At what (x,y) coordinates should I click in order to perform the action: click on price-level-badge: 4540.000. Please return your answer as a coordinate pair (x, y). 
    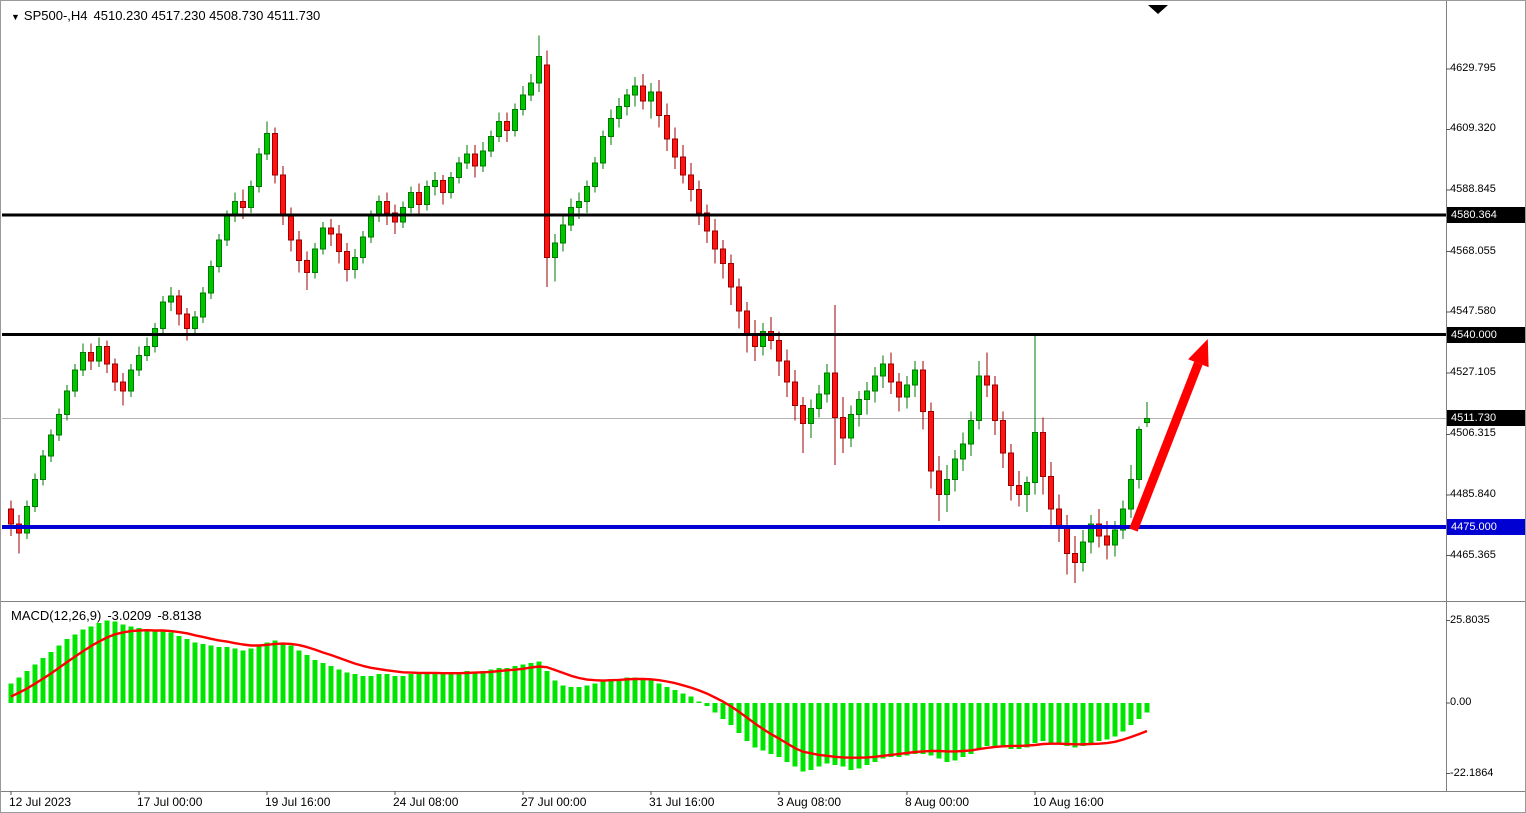
    Looking at the image, I should click on (1486, 334).